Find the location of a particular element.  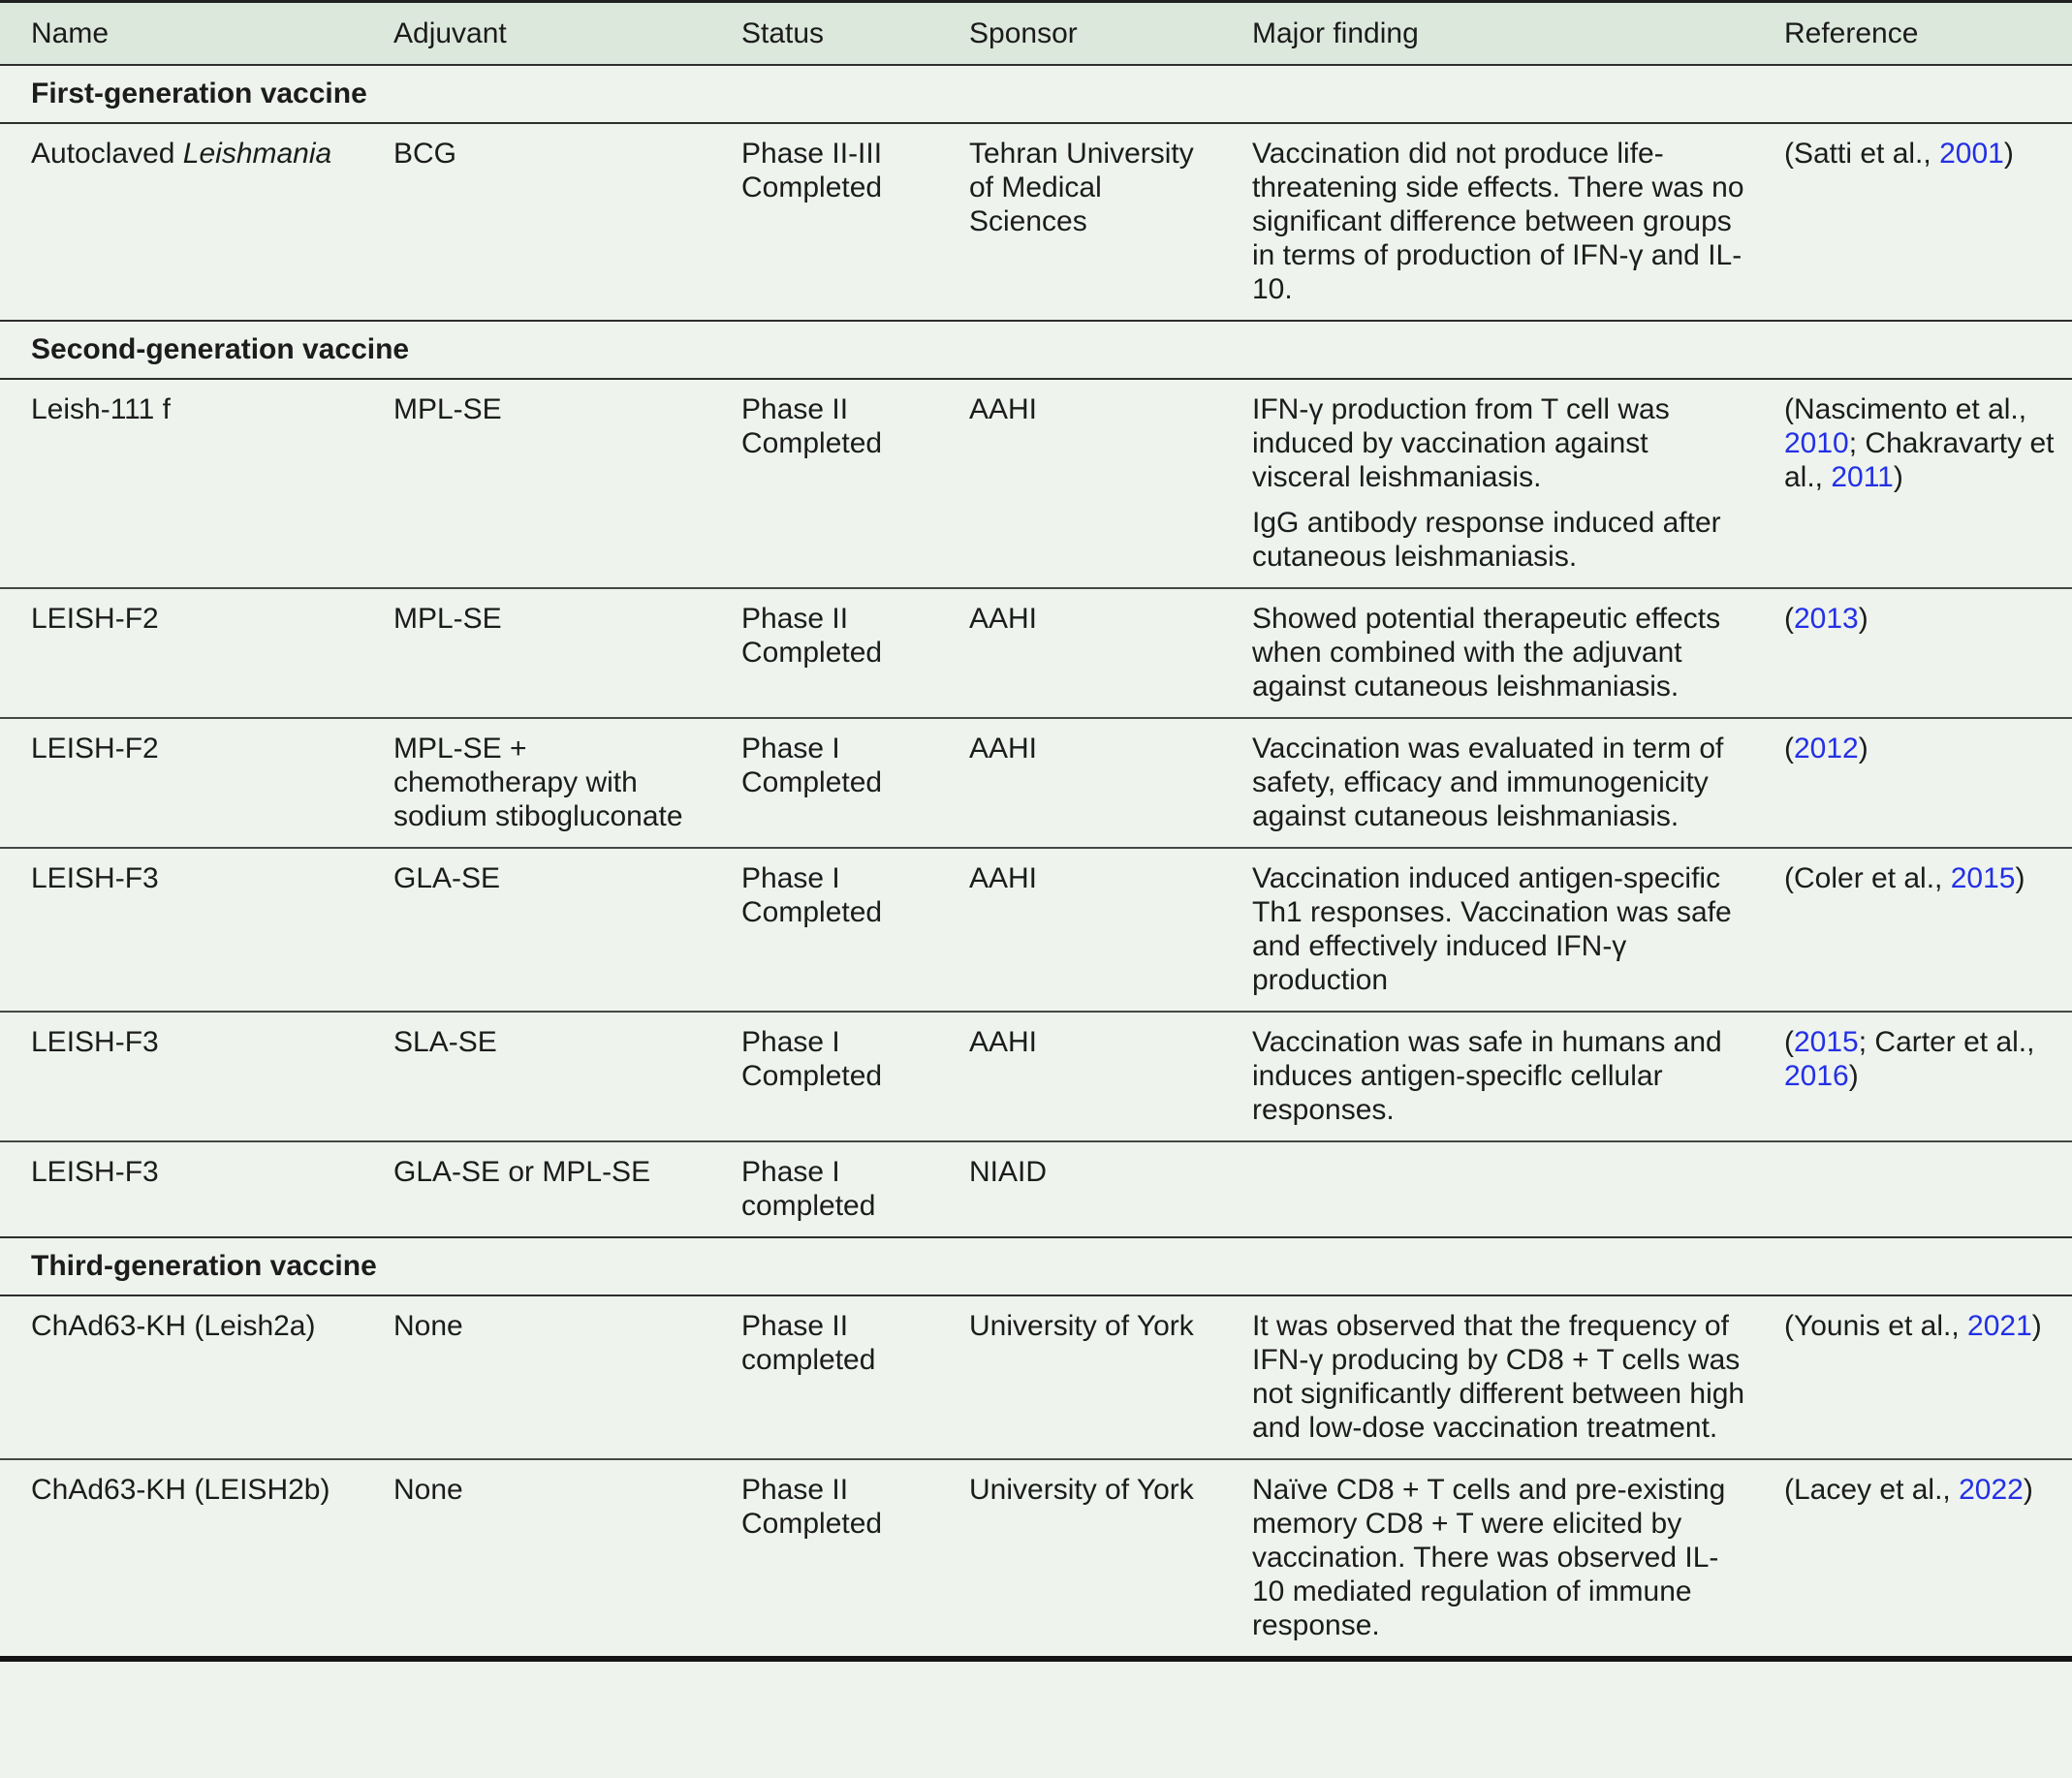

citation-year-link: 2001 is located at coordinates (1972, 154).